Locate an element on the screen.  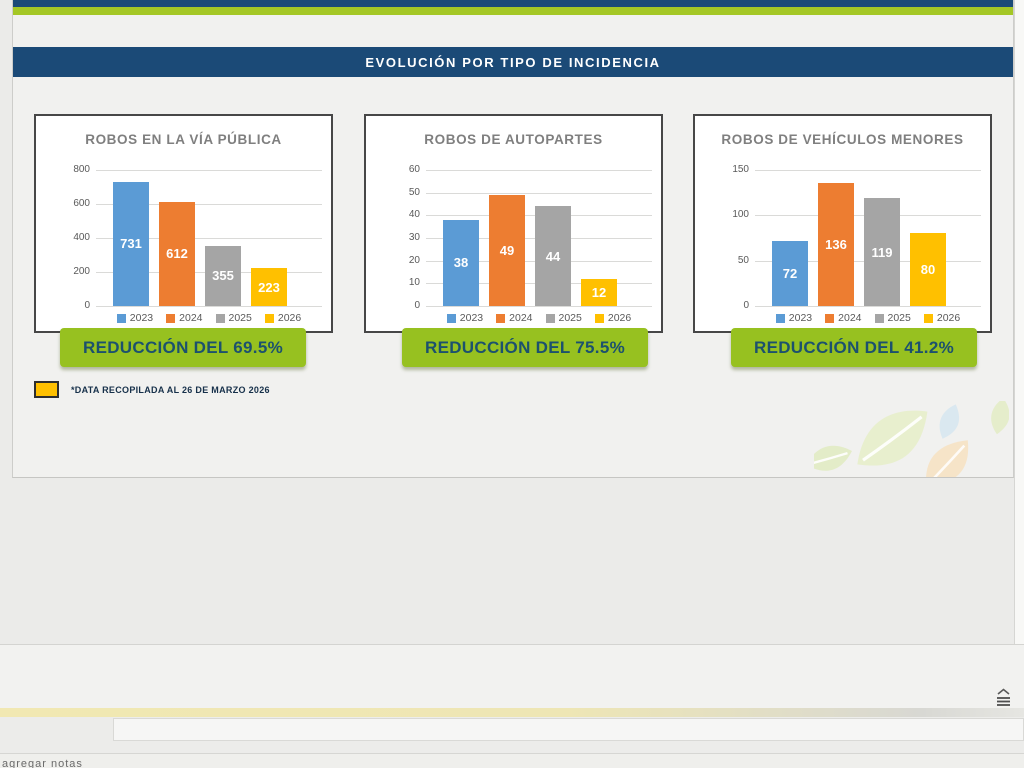
reduction-badge-vehiculos-menores: REDUCCIÓN DEL 41.2% is located at coordinates (854, 347).